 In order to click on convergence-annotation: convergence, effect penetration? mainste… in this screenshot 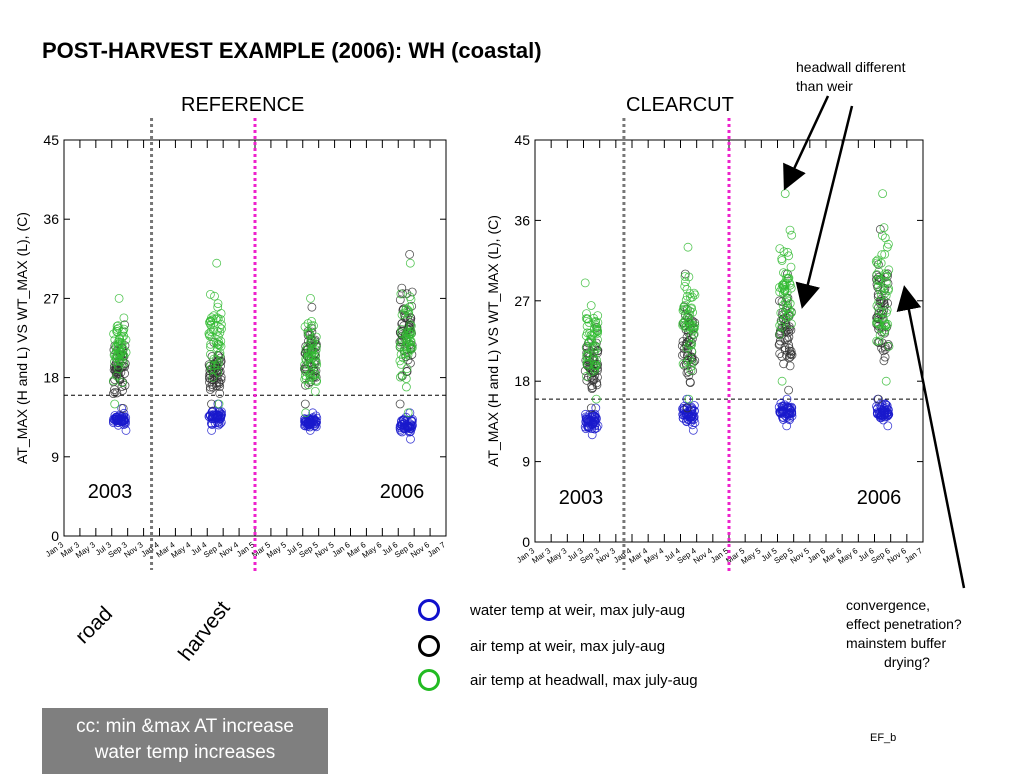, I will do `click(904, 634)`.